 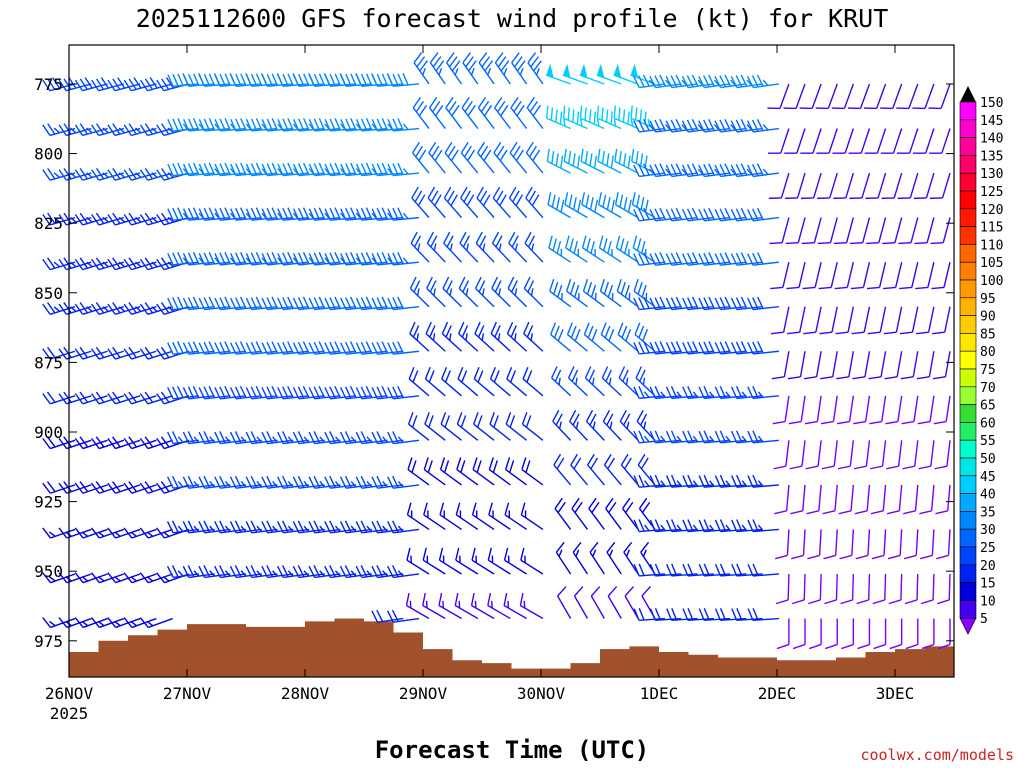 What do you see at coordinates (988, 388) in the screenshot?
I see `colorbar-label: 70` at bounding box center [988, 388].